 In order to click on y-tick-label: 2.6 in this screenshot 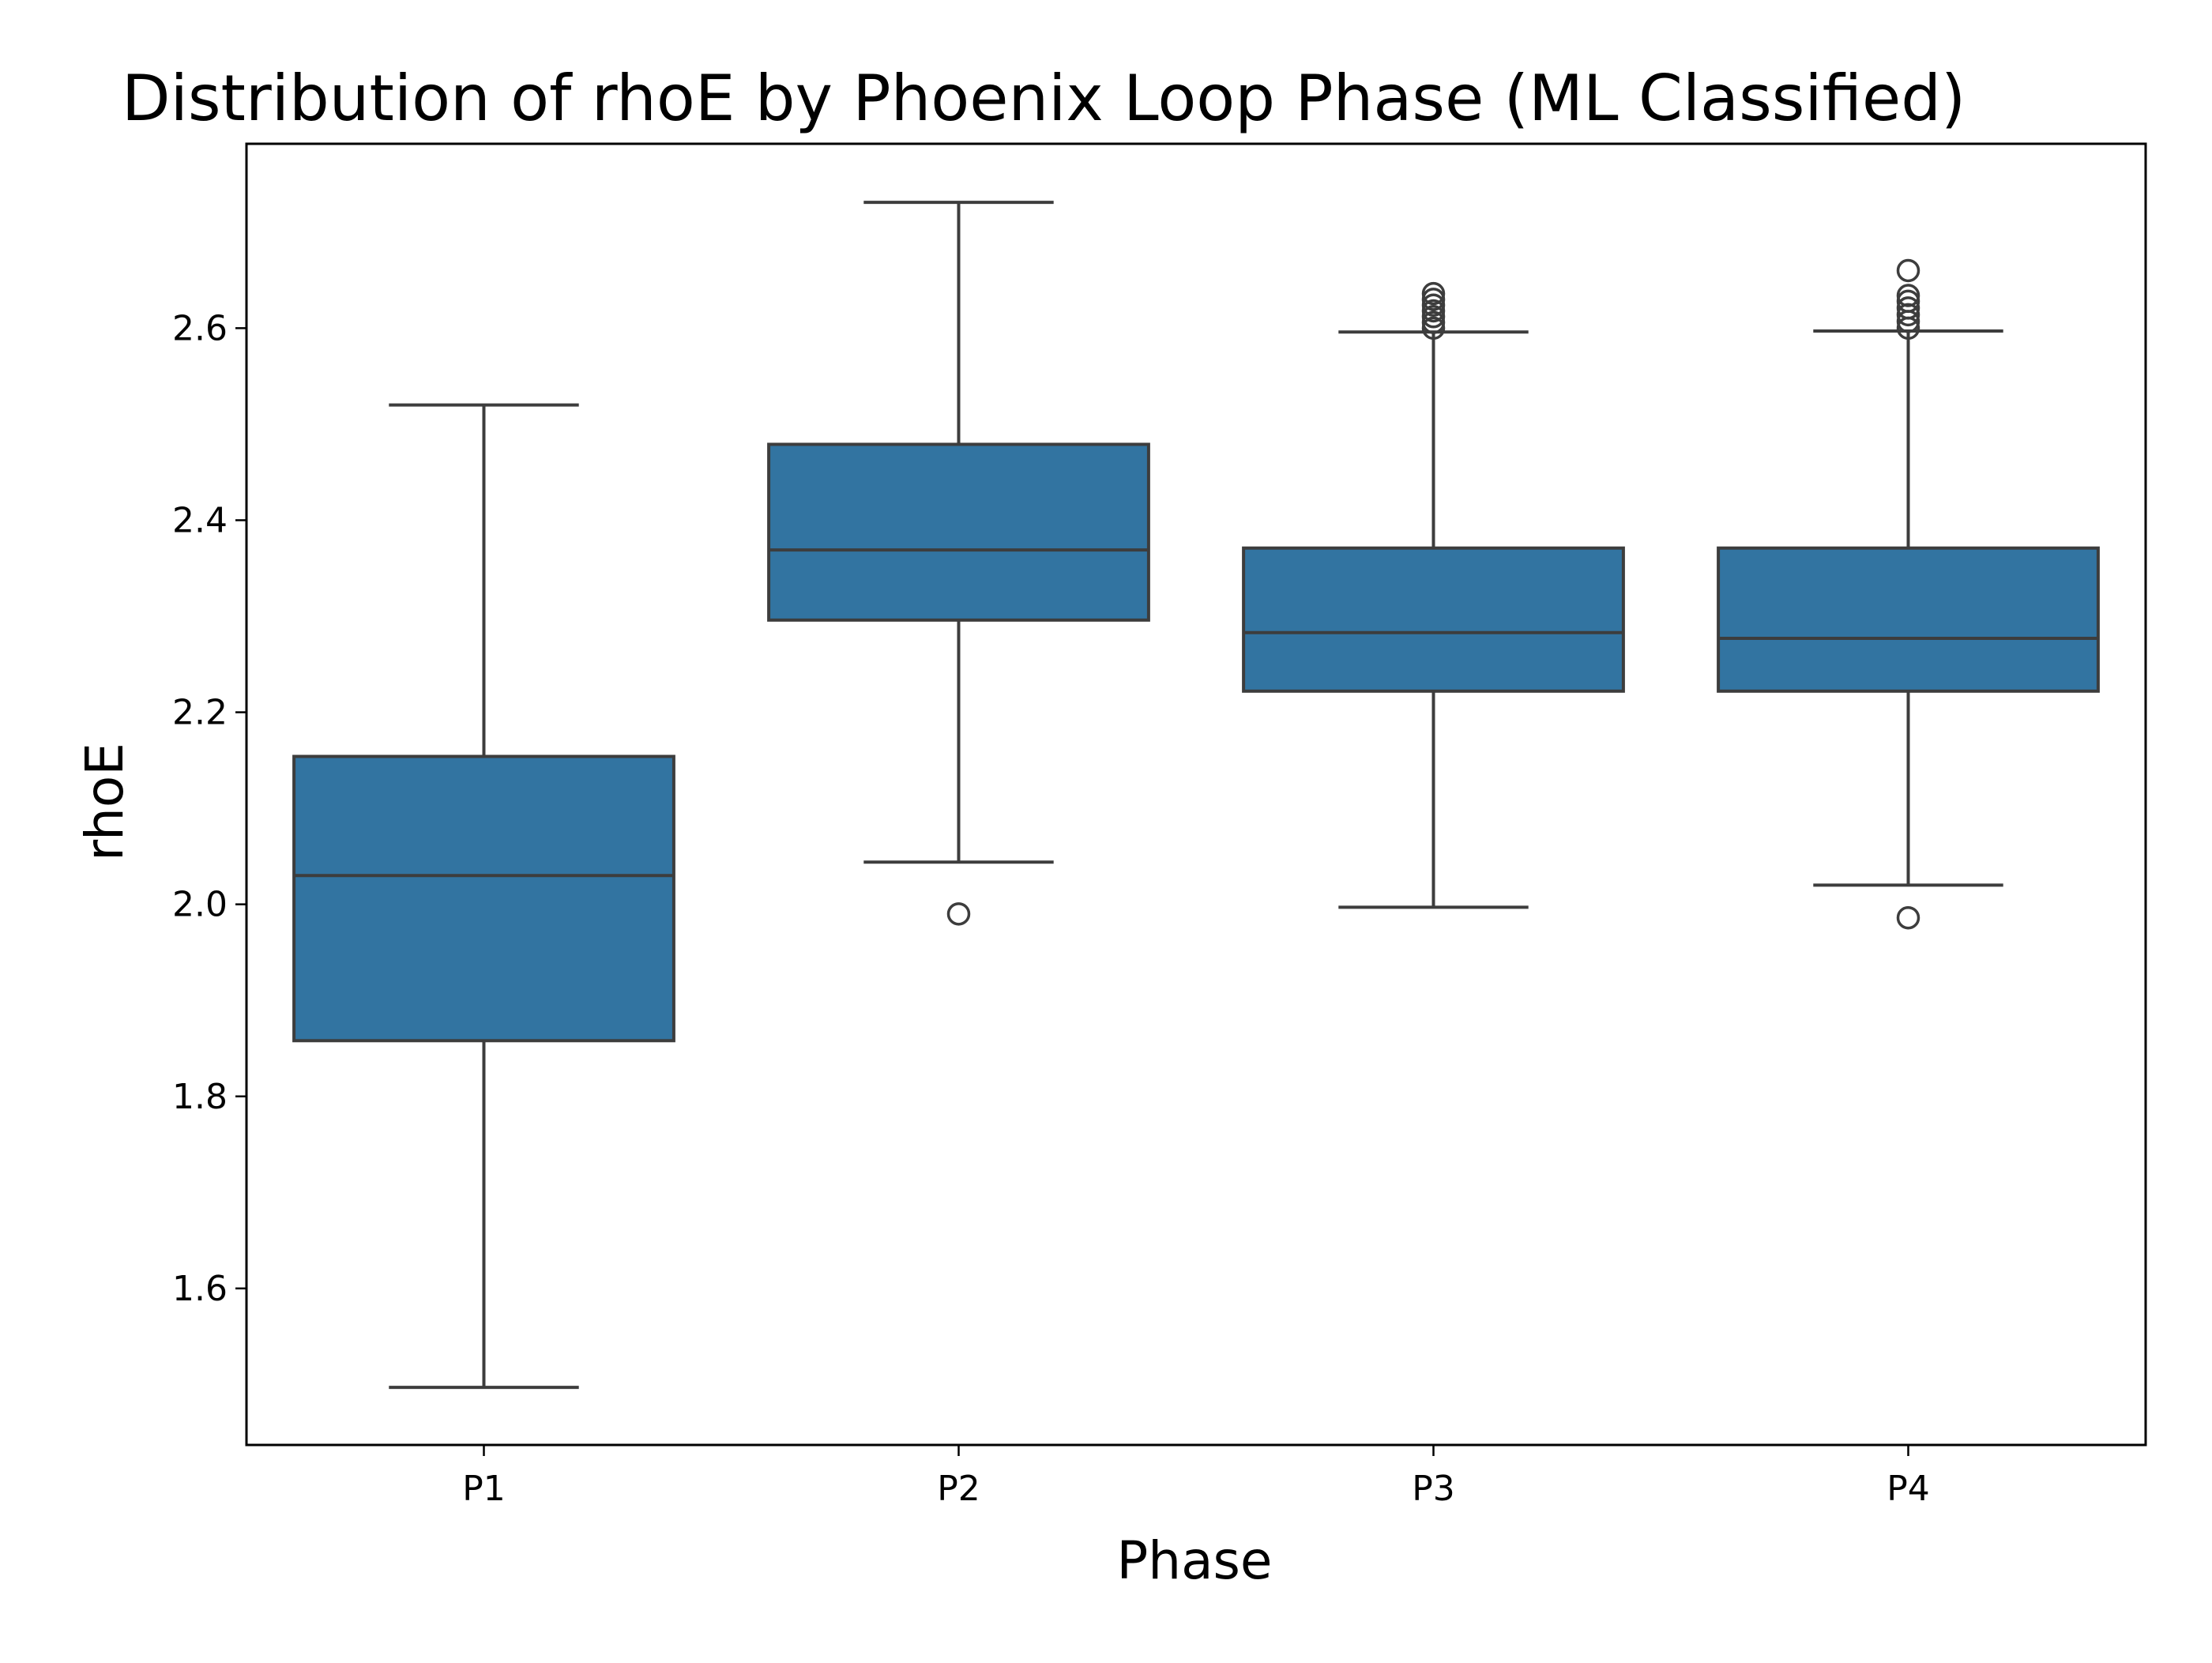, I will do `click(200, 328)`.